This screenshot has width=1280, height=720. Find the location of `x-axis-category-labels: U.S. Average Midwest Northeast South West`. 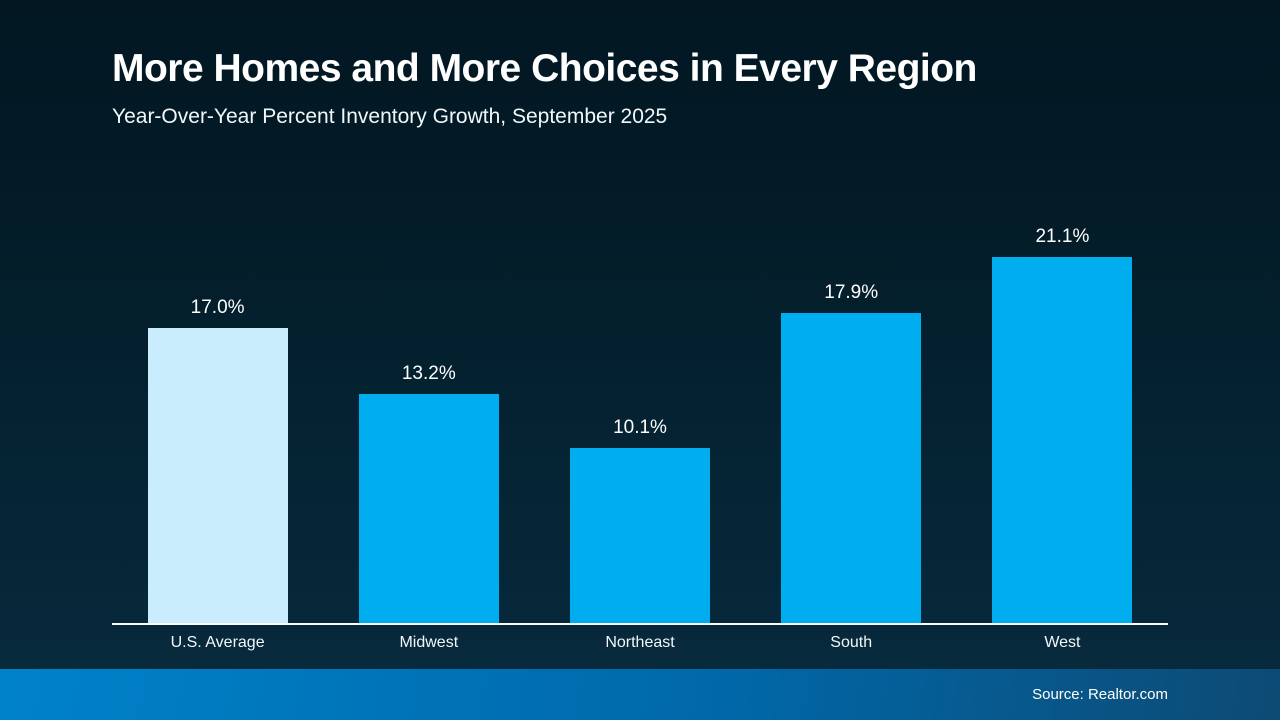

x-axis-category-labels: U.S. Average Midwest Northeast South West is located at coordinates (640, 643).